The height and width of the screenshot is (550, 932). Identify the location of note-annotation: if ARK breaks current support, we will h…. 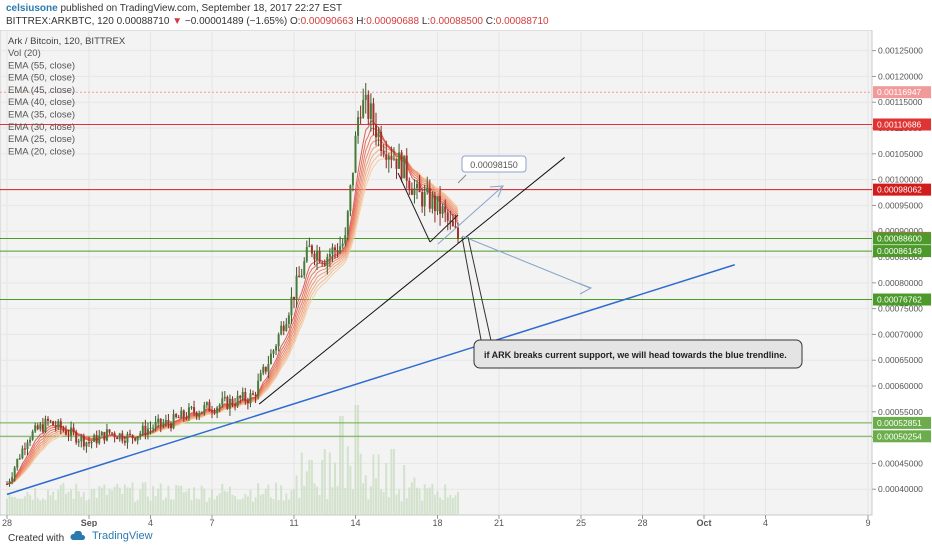
(632, 302).